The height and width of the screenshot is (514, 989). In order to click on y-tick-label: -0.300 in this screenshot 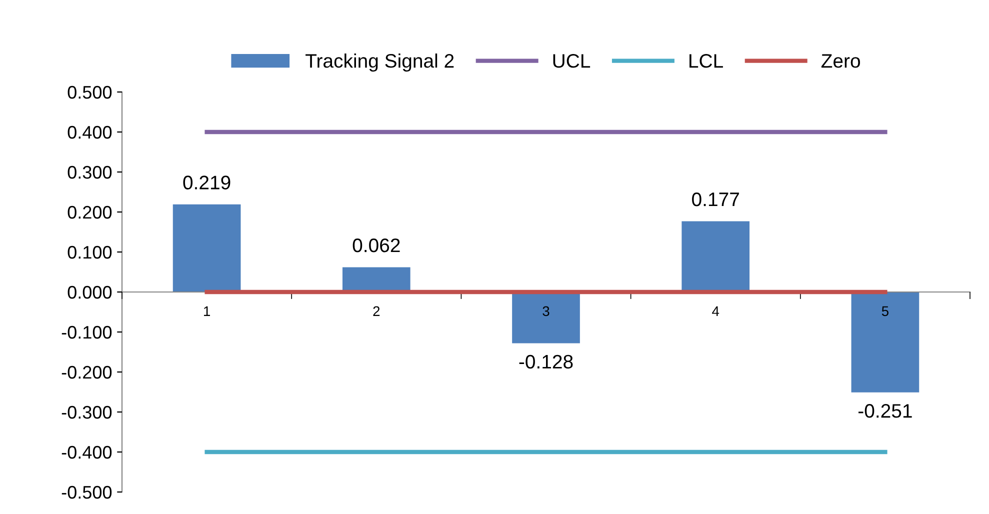, I will do `click(87, 412)`.